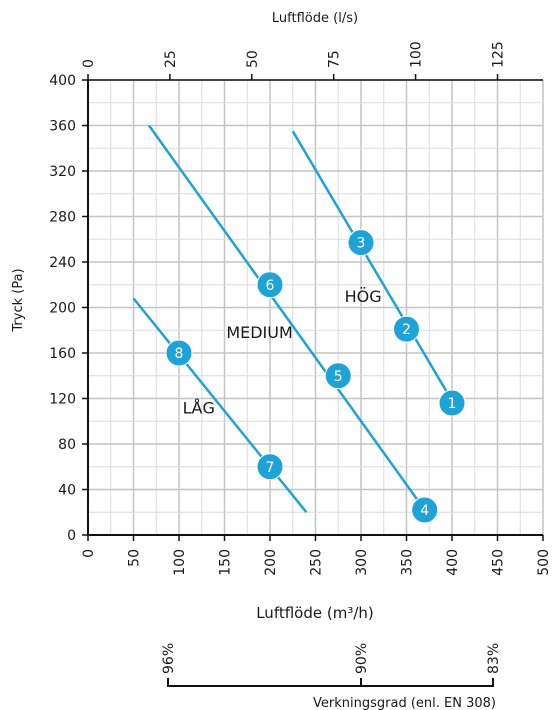  Describe the element at coordinates (18, 300) in the screenshot. I see `y-axis-label: Tryck (Pa)` at that location.